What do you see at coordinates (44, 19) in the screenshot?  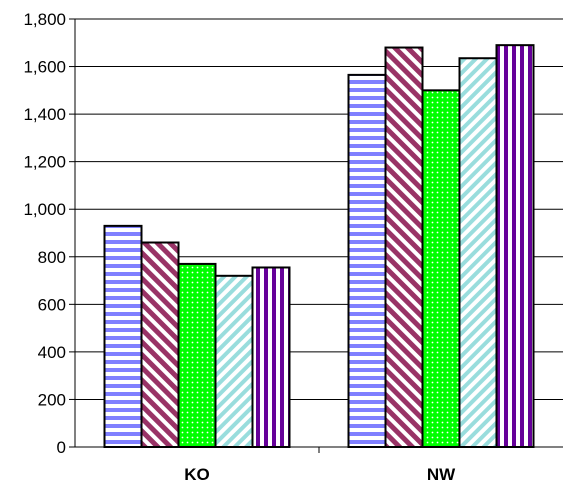 I see `y-tick-label: 1,800` at bounding box center [44, 19].